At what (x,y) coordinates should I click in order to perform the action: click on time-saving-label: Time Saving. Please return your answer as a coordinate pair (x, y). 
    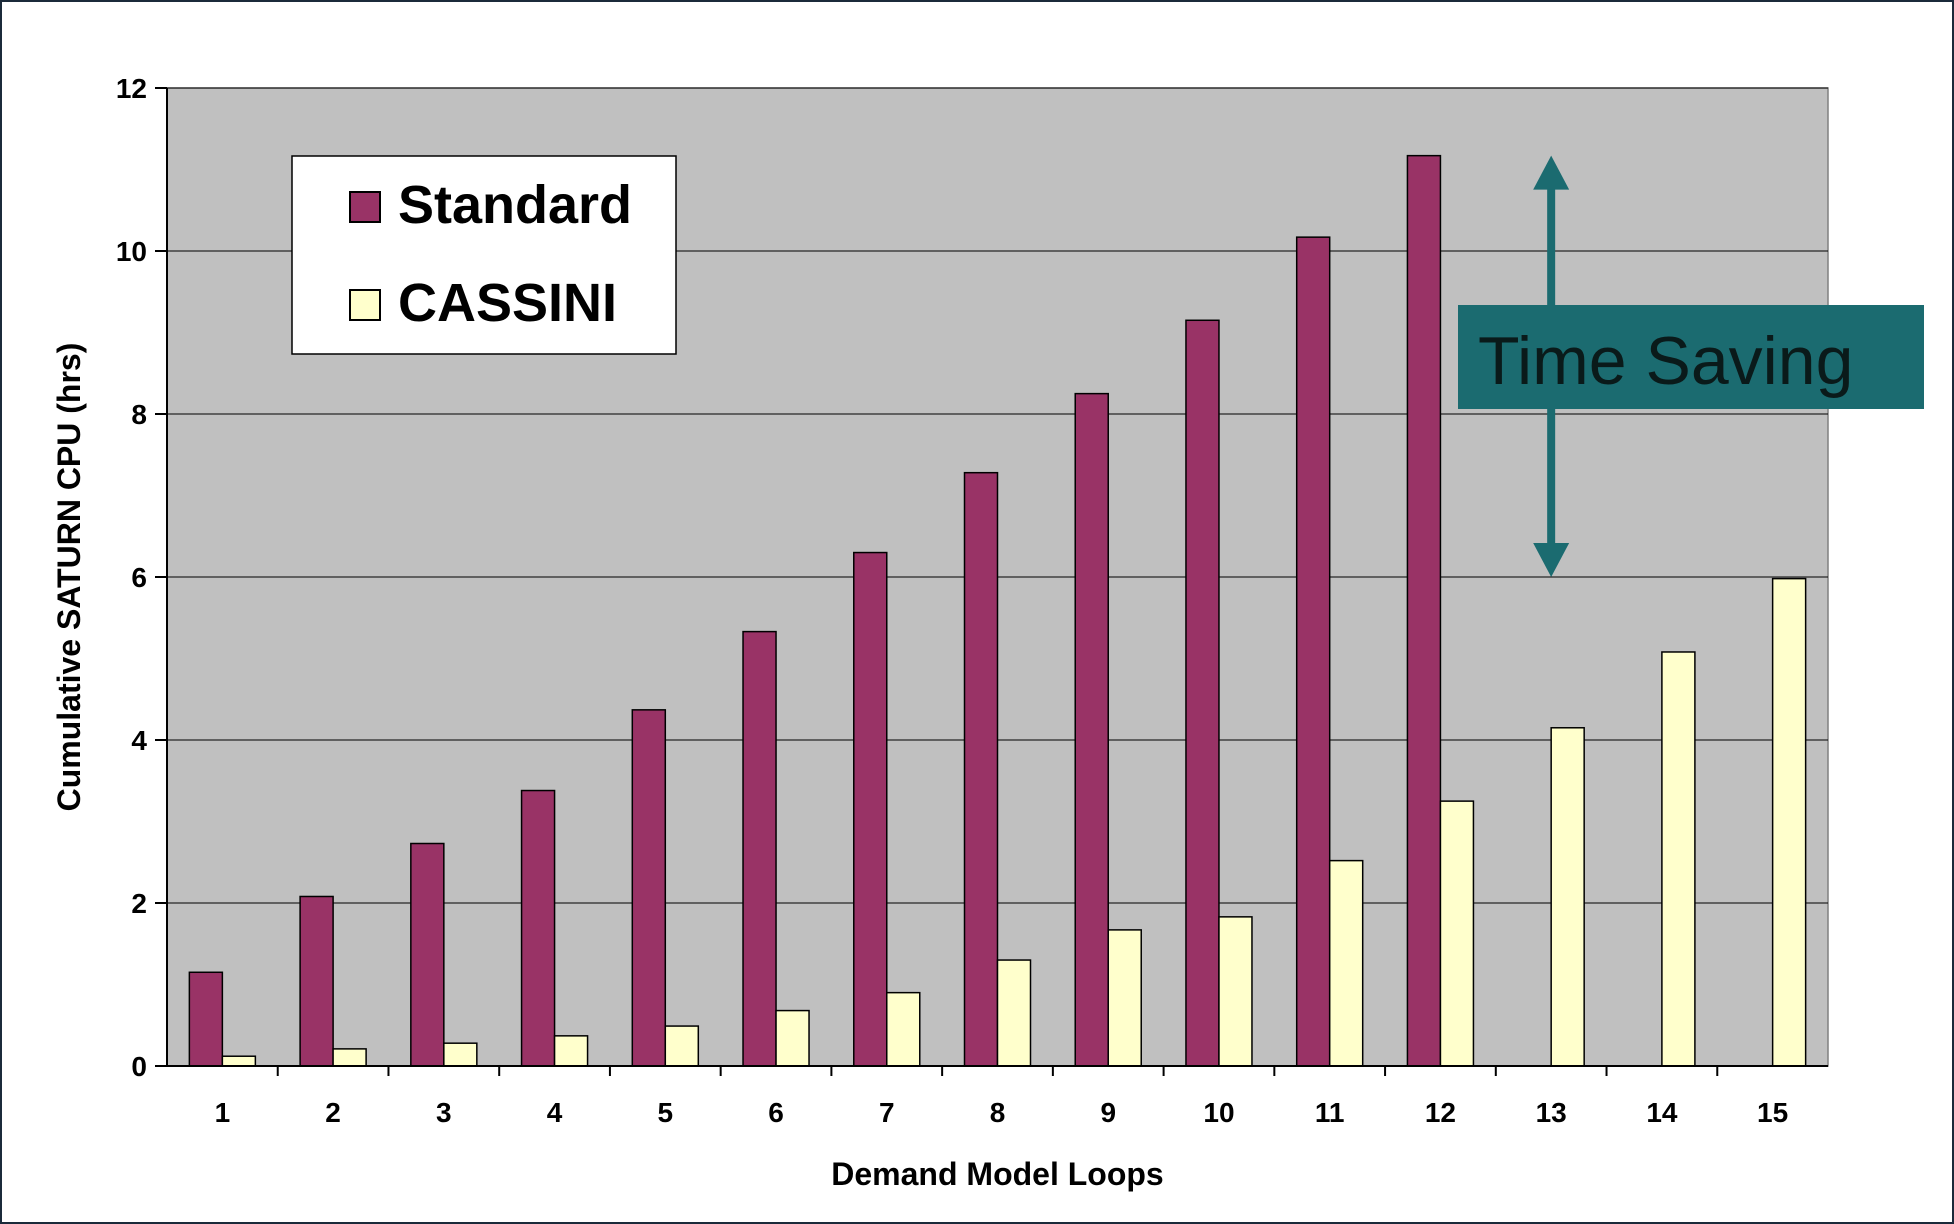
    Looking at the image, I should click on (1665, 361).